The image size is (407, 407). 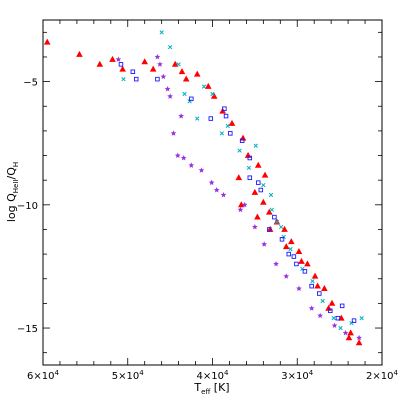 What do you see at coordinates (27, 206) in the screenshot?
I see `y-tick-labels: −5 −10 −15` at bounding box center [27, 206].